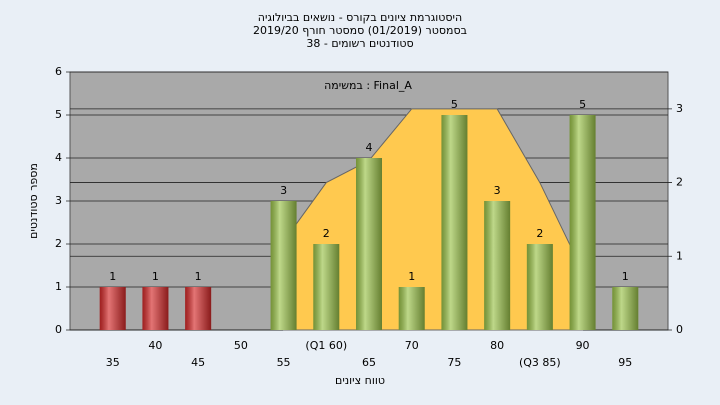 Image resolution: width=720 pixels, height=405 pixels. What do you see at coordinates (497, 345) in the screenshot?
I see `x-tick-label: 80` at bounding box center [497, 345].